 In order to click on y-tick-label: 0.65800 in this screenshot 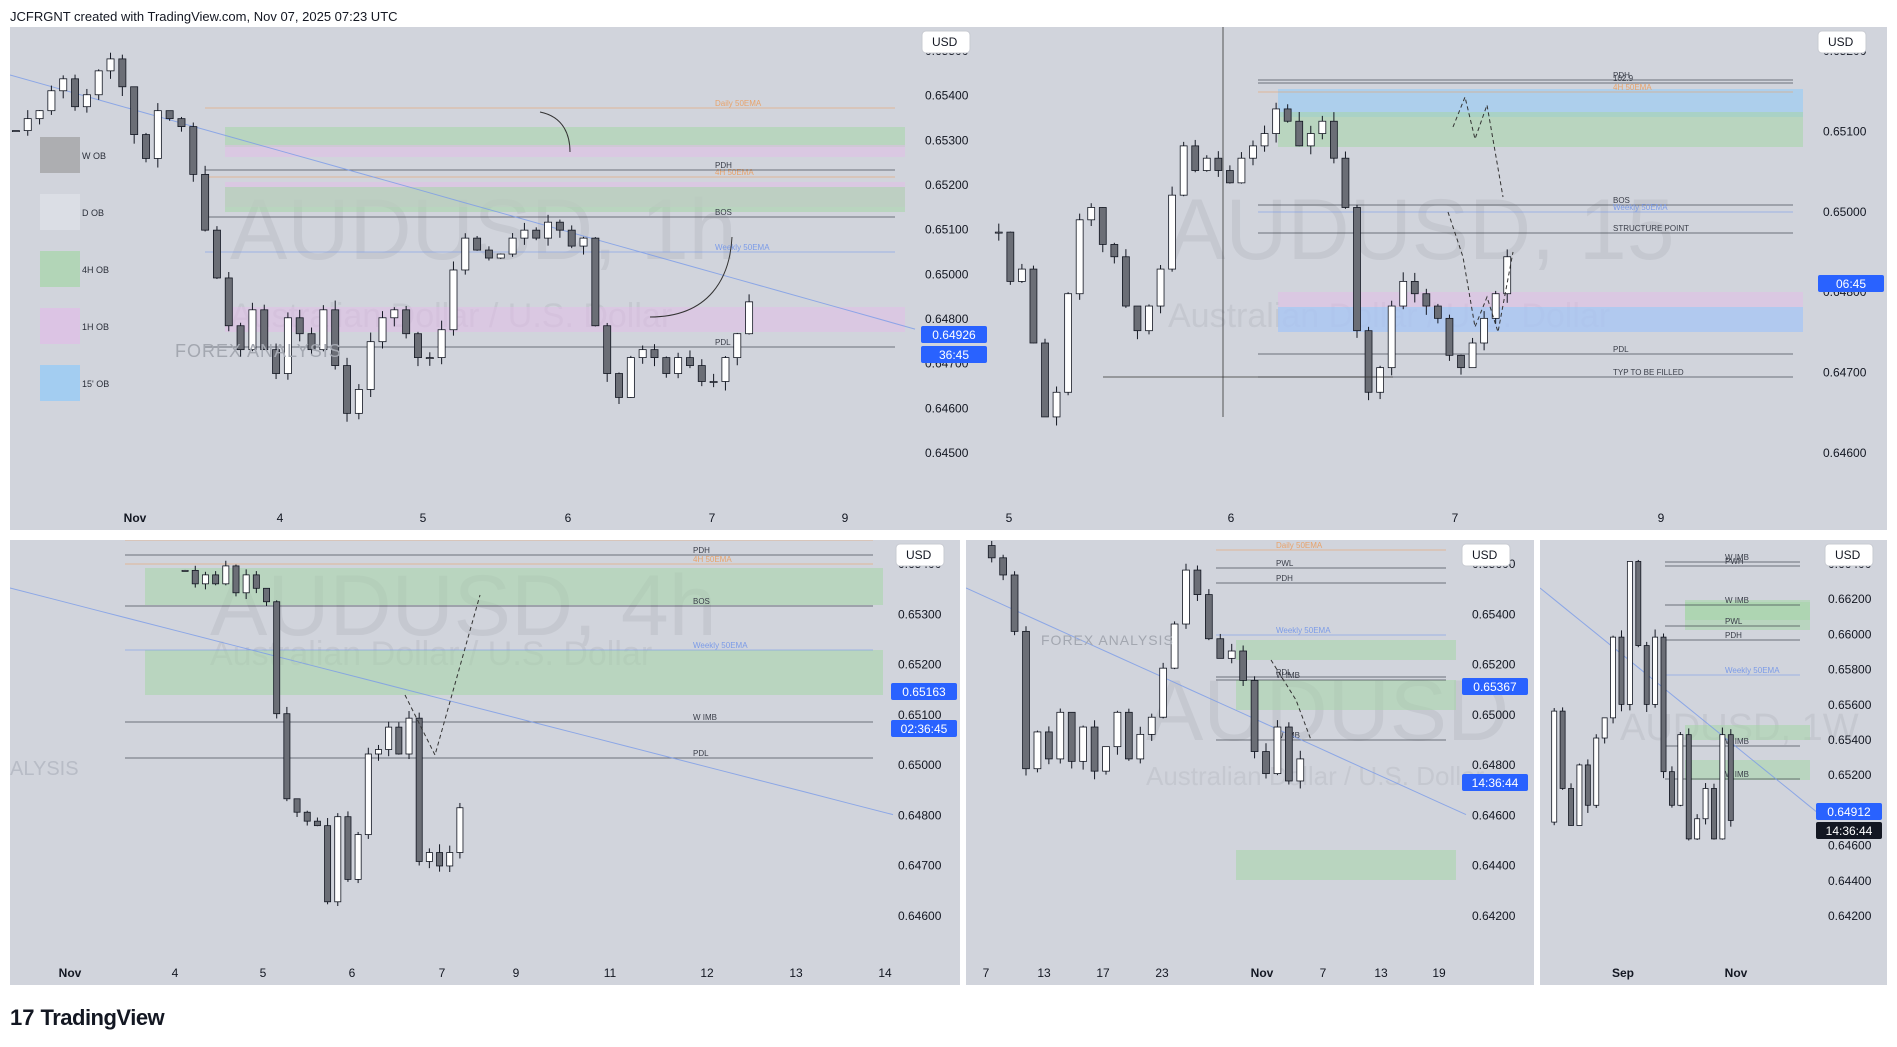, I will do `click(1850, 670)`.